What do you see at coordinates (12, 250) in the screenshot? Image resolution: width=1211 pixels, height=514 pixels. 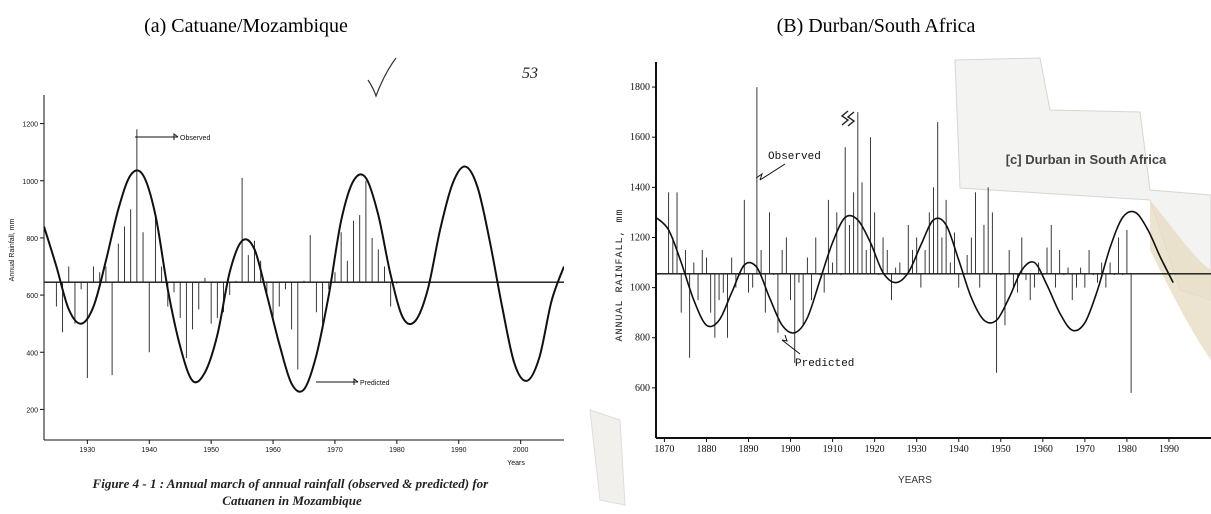 I see `panel-a-ylabel: Annual Rainfall, mm` at bounding box center [12, 250].